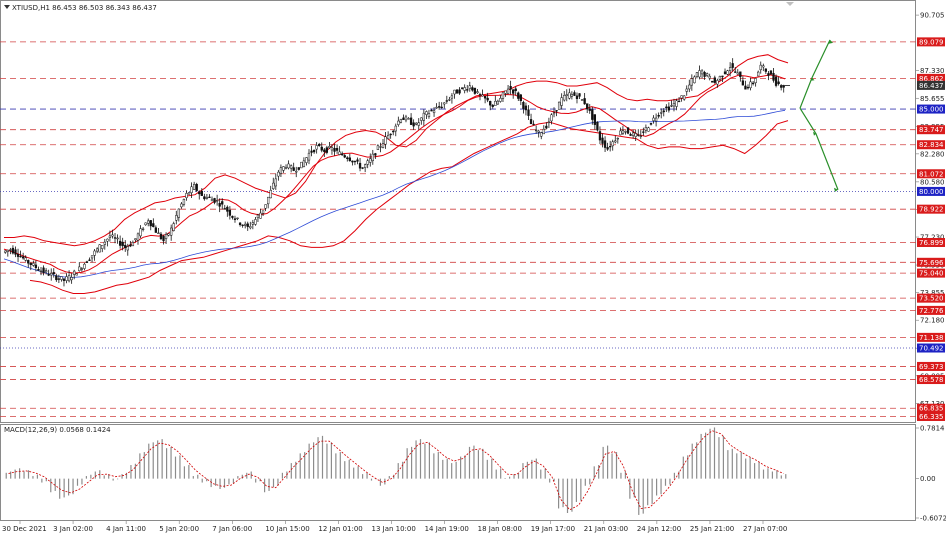 This screenshot has height=539, width=946. Describe the element at coordinates (815, 74) in the screenshot. I see `bullish-forecast-arrow` at that location.